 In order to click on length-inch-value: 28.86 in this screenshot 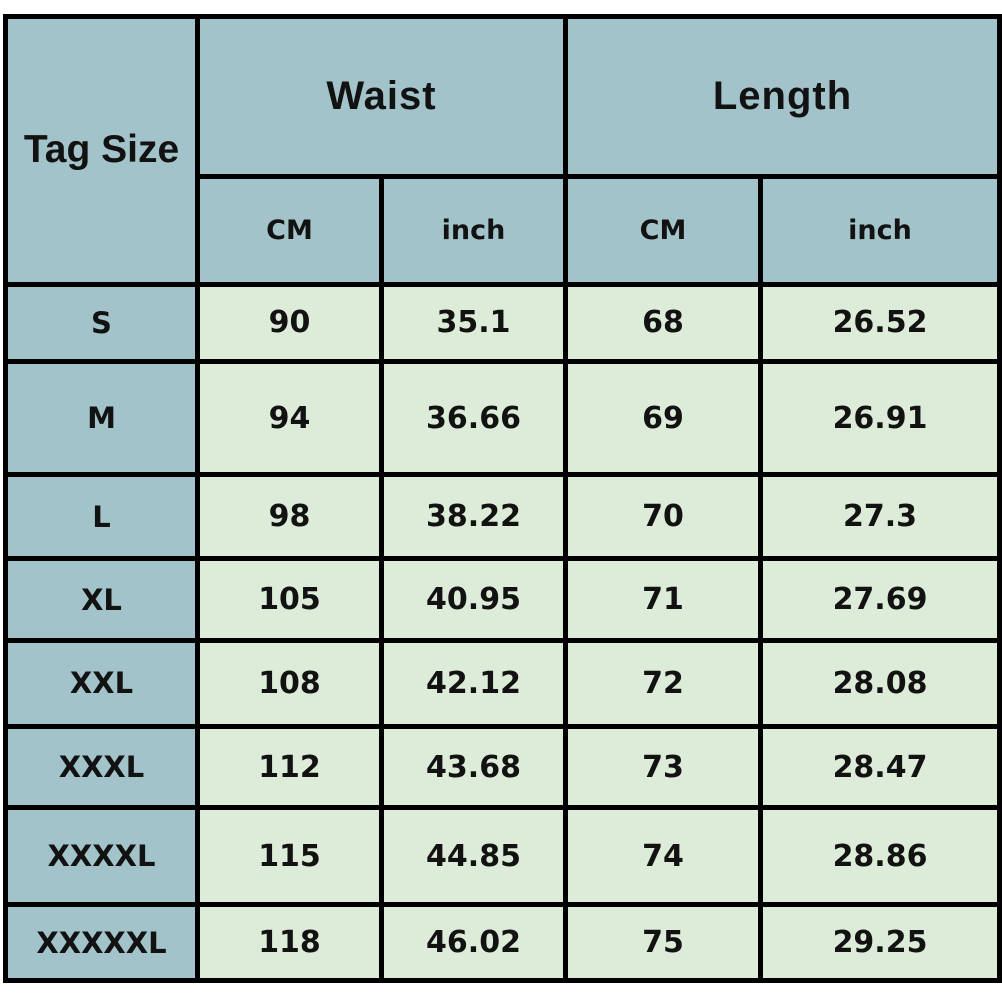, I will do `click(880, 856)`.